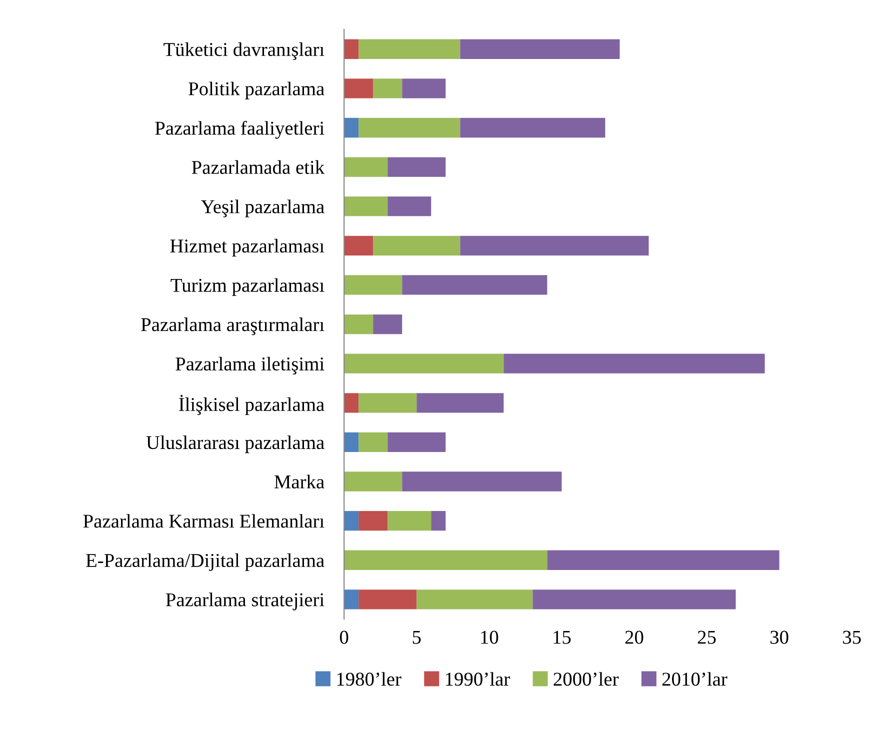  Describe the element at coordinates (779, 637) in the screenshot. I see `x-tick-label: 30` at that location.